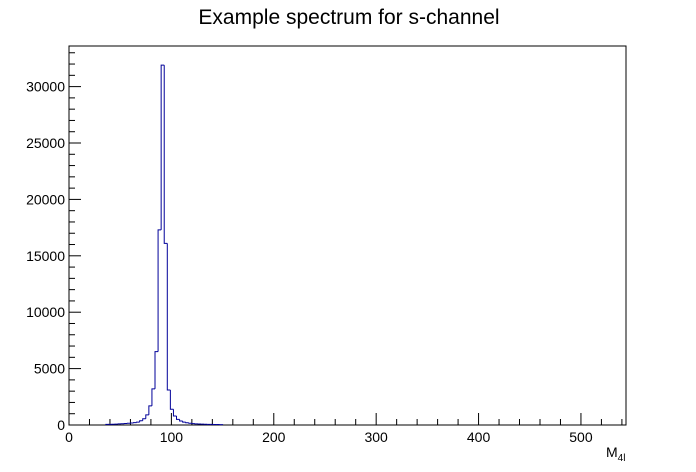  I want to click on x-tick-label: 300, so click(376, 437).